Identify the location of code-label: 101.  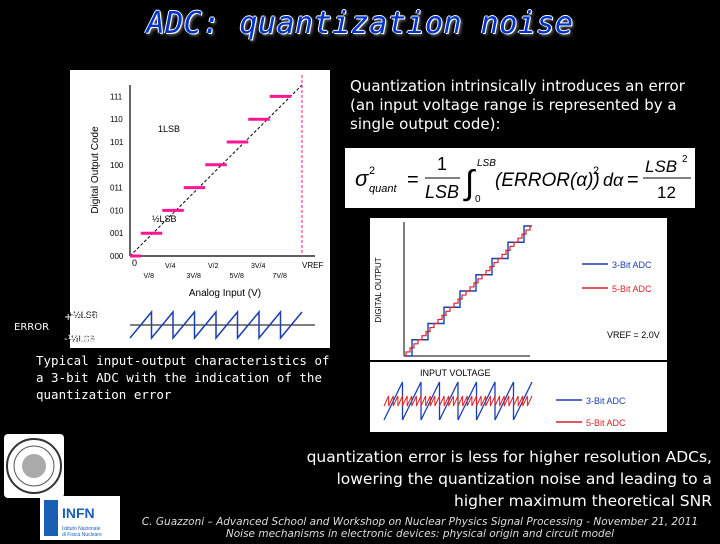
(117, 142).